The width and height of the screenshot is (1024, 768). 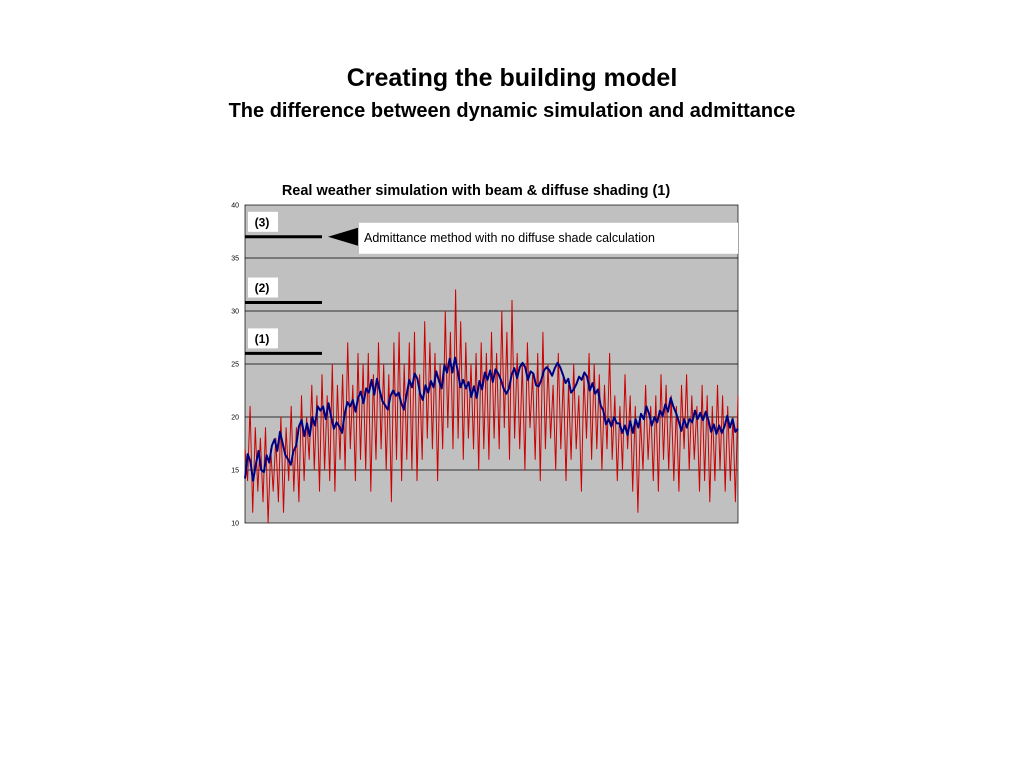 I want to click on slide-title: Creating the building model, so click(x=512, y=78).